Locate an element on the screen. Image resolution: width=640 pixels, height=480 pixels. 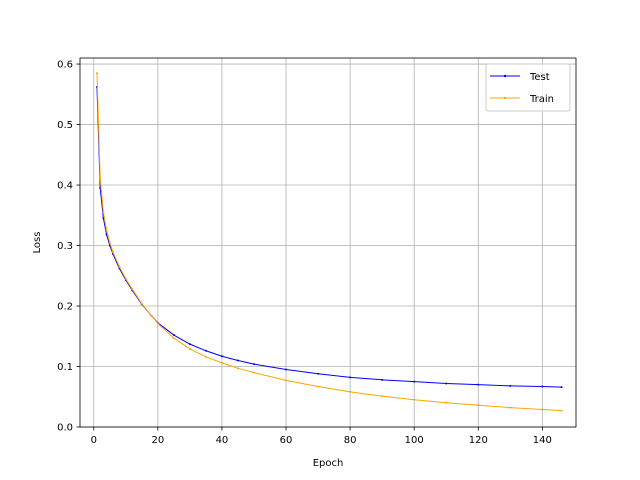
x-tick-label: 120 is located at coordinates (478, 440).